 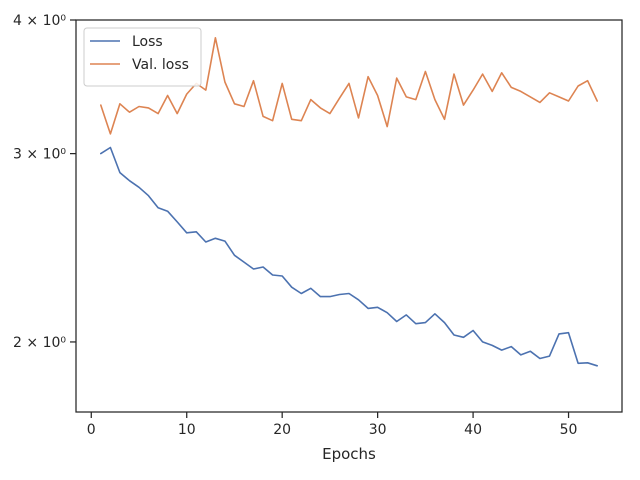 What do you see at coordinates (332, 425) in the screenshot?
I see `x-axis: 0 10 20 30 40 50` at bounding box center [332, 425].